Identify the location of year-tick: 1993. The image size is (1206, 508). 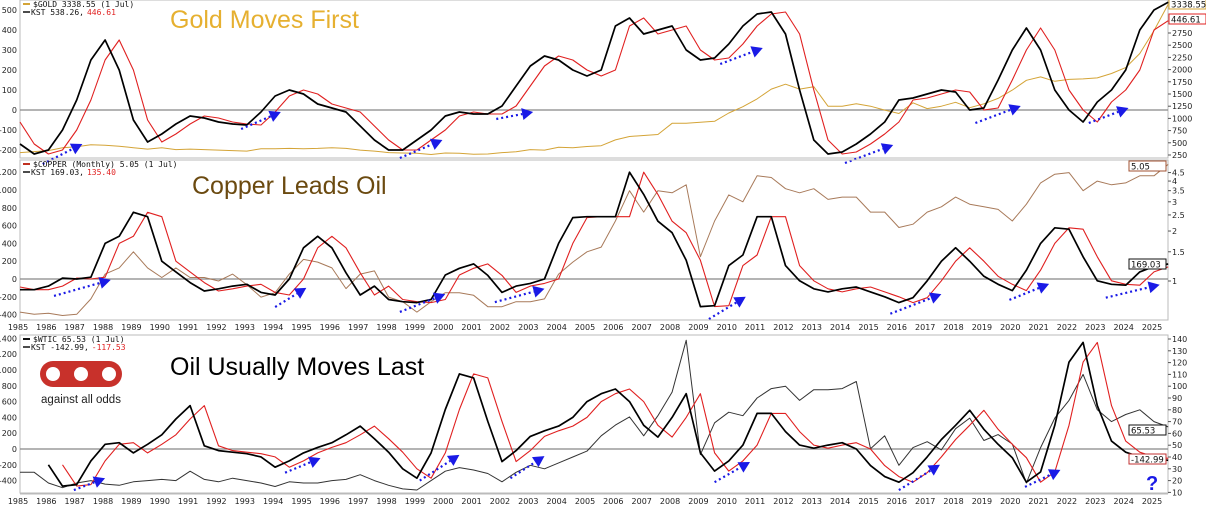
(245, 501).